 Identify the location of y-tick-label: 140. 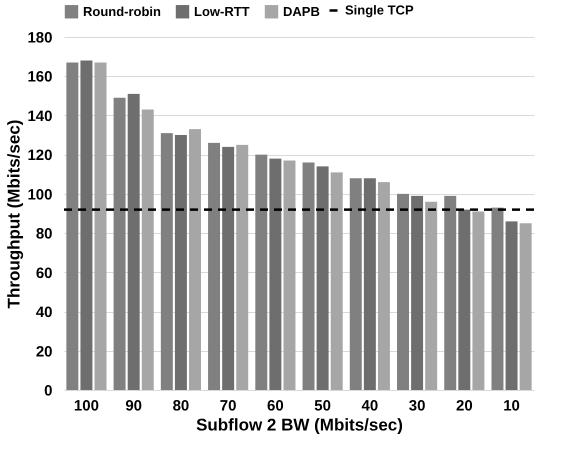
(39, 116).